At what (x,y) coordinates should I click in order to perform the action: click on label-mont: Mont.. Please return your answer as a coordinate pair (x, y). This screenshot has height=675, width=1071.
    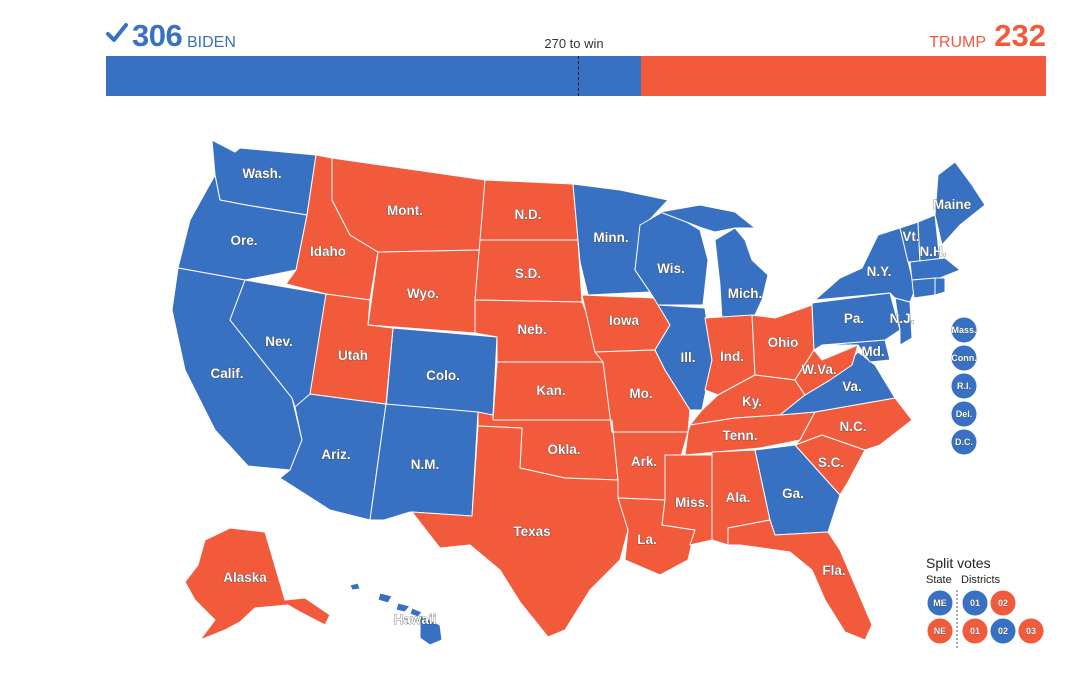
    Looking at the image, I should click on (405, 210).